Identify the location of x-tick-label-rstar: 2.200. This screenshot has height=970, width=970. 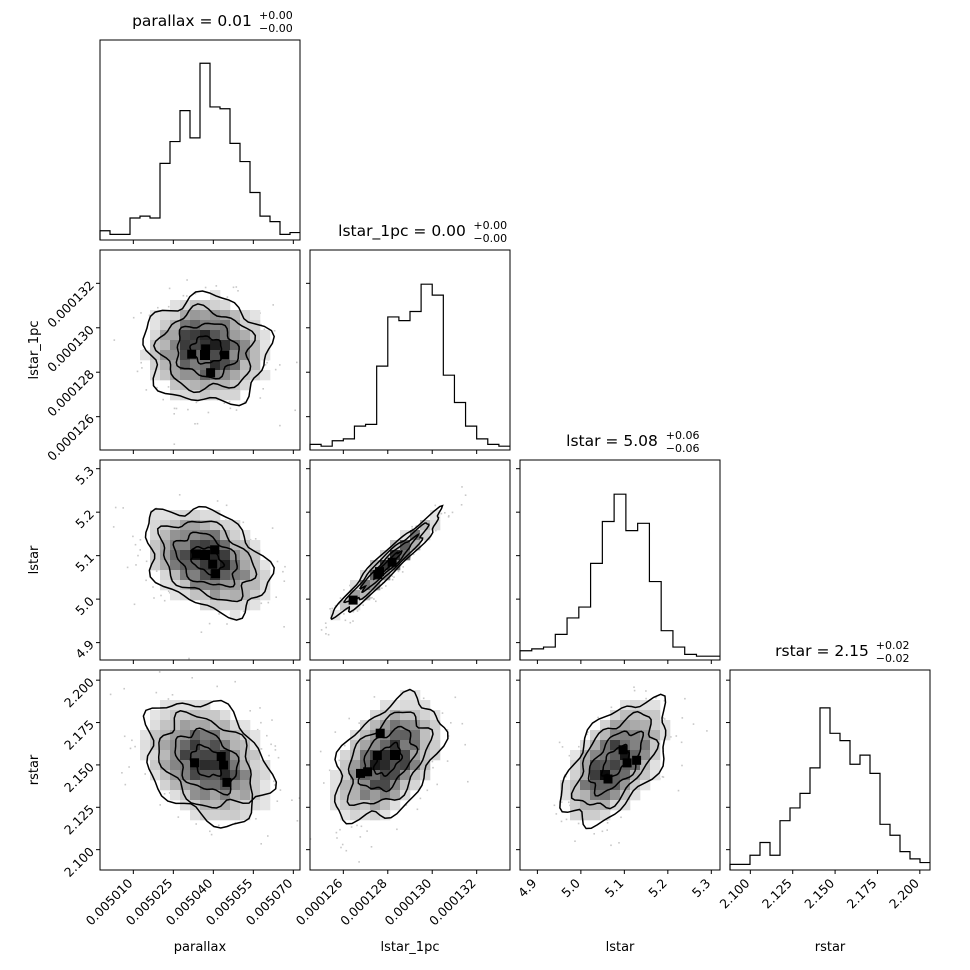
(904, 893).